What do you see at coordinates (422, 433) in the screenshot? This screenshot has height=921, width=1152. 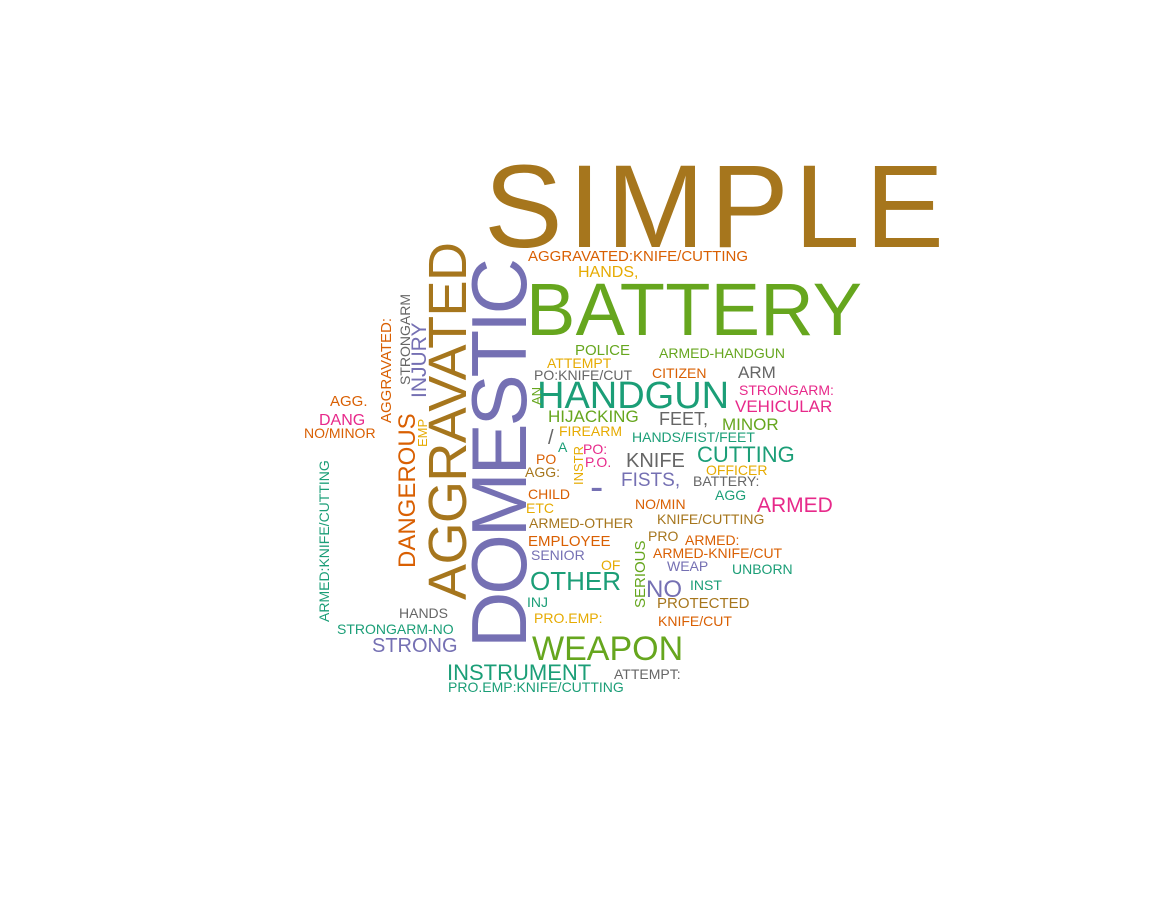 I see `word-emp-38: EMP` at bounding box center [422, 433].